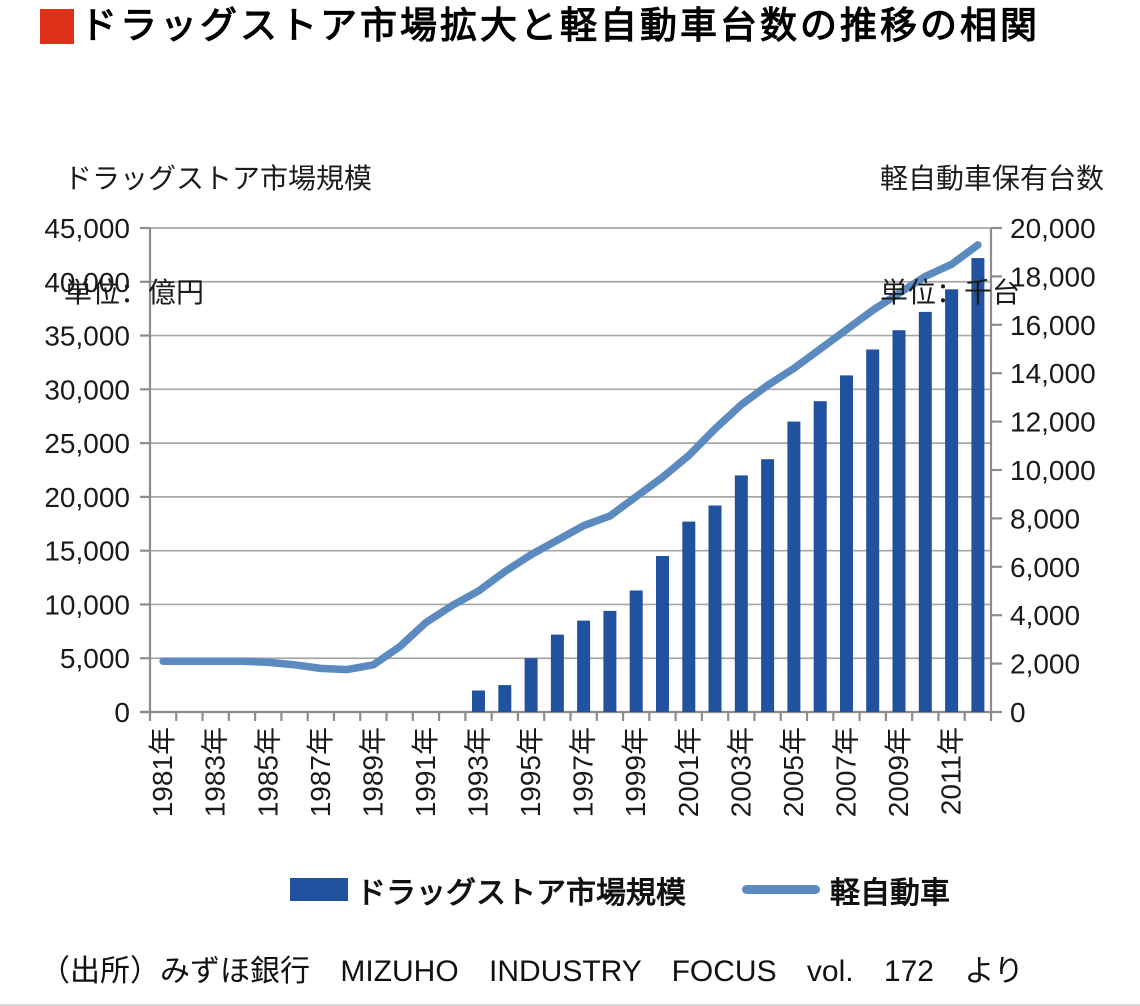 Image resolution: width=1140 pixels, height=1006 pixels. I want to click on chart-legend: ドラッグストア市場規模 軽自動車, so click(570, 888).